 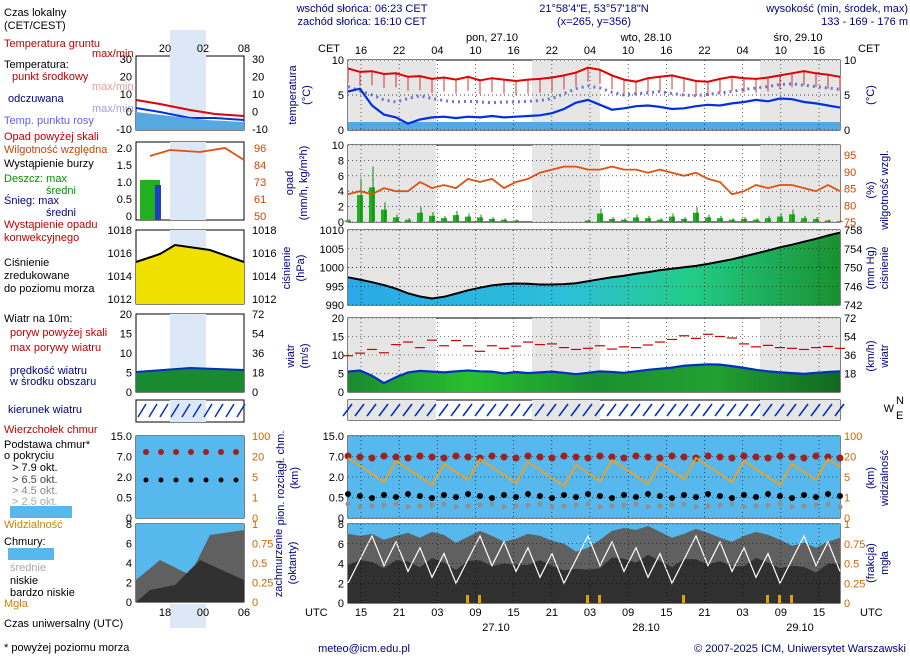 I want to click on pressure-tick-left: 1005, so click(x=332, y=250).